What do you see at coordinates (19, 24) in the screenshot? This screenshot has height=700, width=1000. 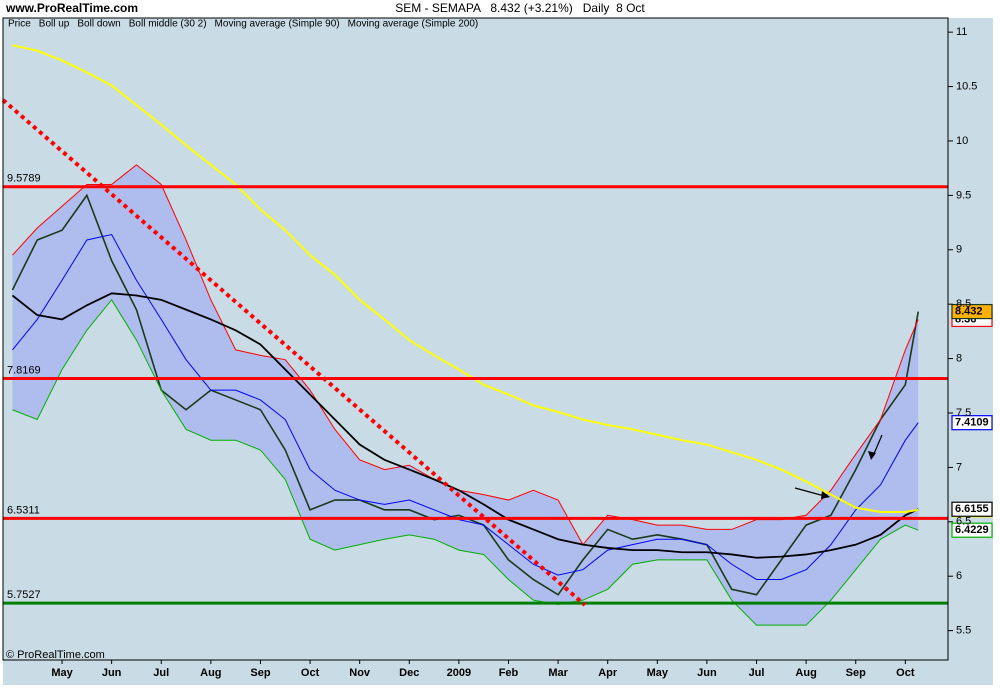 I see `legend-entry: Price` at bounding box center [19, 24].